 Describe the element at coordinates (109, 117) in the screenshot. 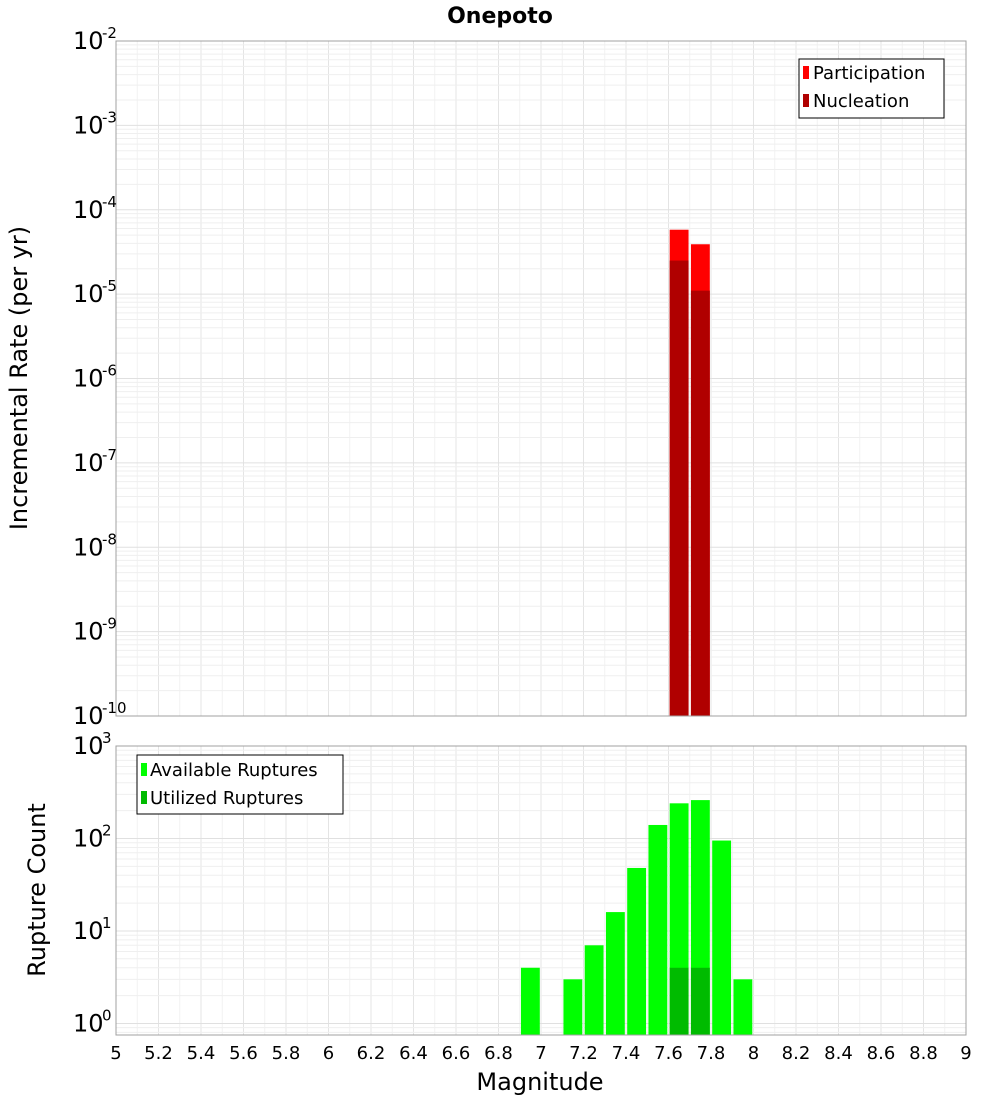

I see `rate-y-tick-exponent: -3` at that location.